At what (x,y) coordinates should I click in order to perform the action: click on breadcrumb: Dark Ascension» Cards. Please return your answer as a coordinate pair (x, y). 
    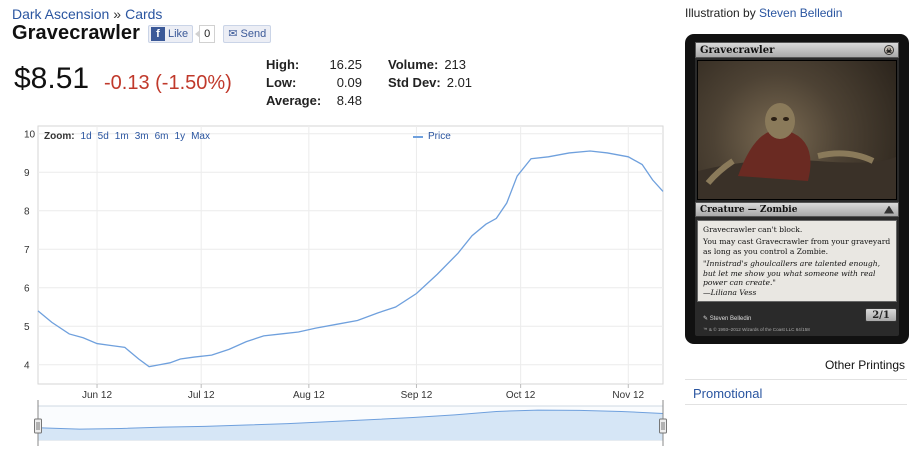
    Looking at the image, I should click on (87, 14).